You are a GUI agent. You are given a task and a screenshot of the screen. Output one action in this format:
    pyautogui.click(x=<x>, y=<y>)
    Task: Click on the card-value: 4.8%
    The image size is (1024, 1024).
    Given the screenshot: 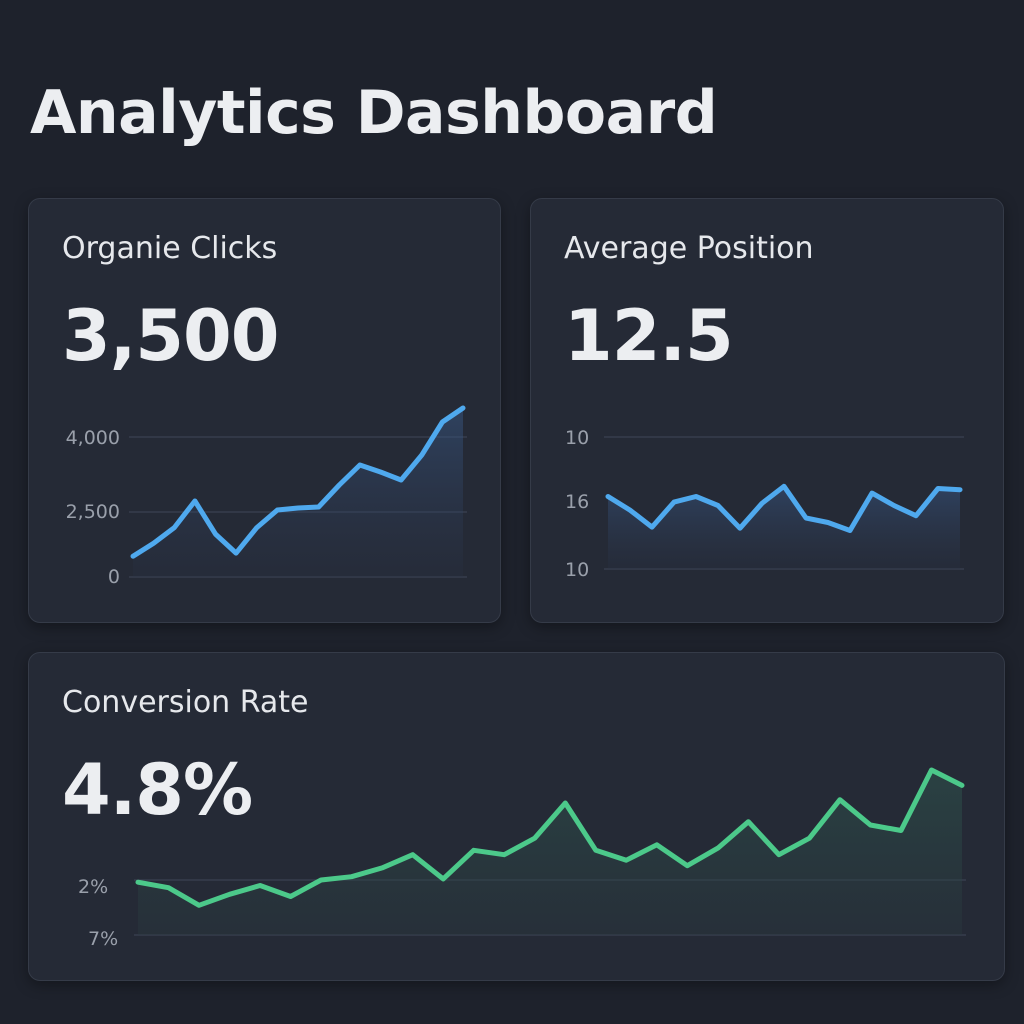 What is the action you would take?
    pyautogui.click(x=157, y=790)
    